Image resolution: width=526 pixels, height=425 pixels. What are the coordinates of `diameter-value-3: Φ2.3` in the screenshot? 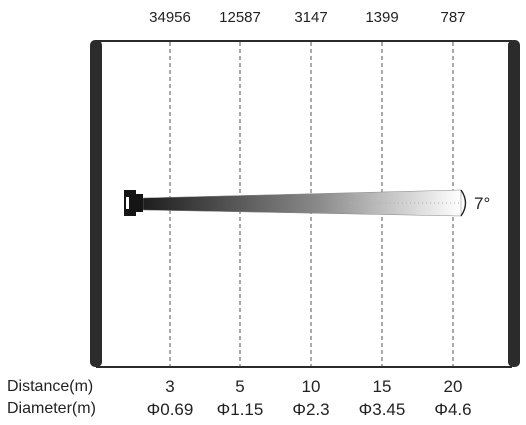 It's located at (310, 409).